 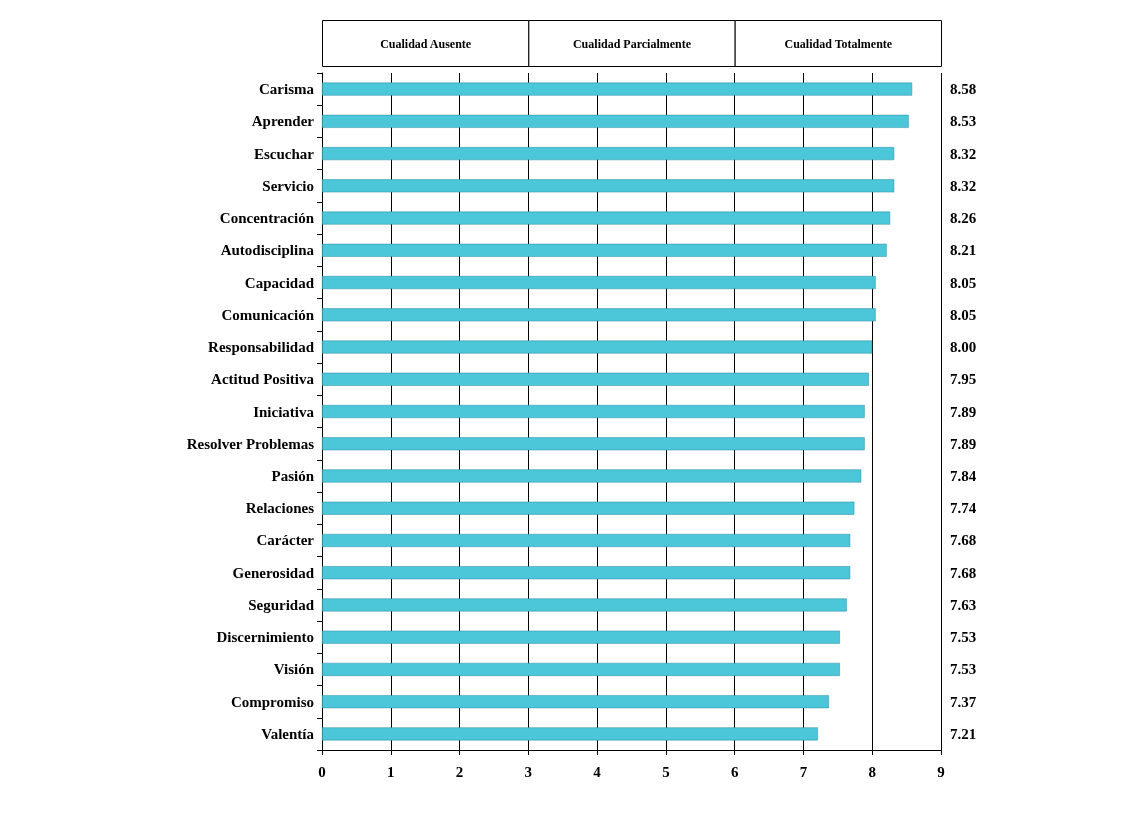 What do you see at coordinates (734, 771) in the screenshot?
I see `x-tick-label: 6` at bounding box center [734, 771].